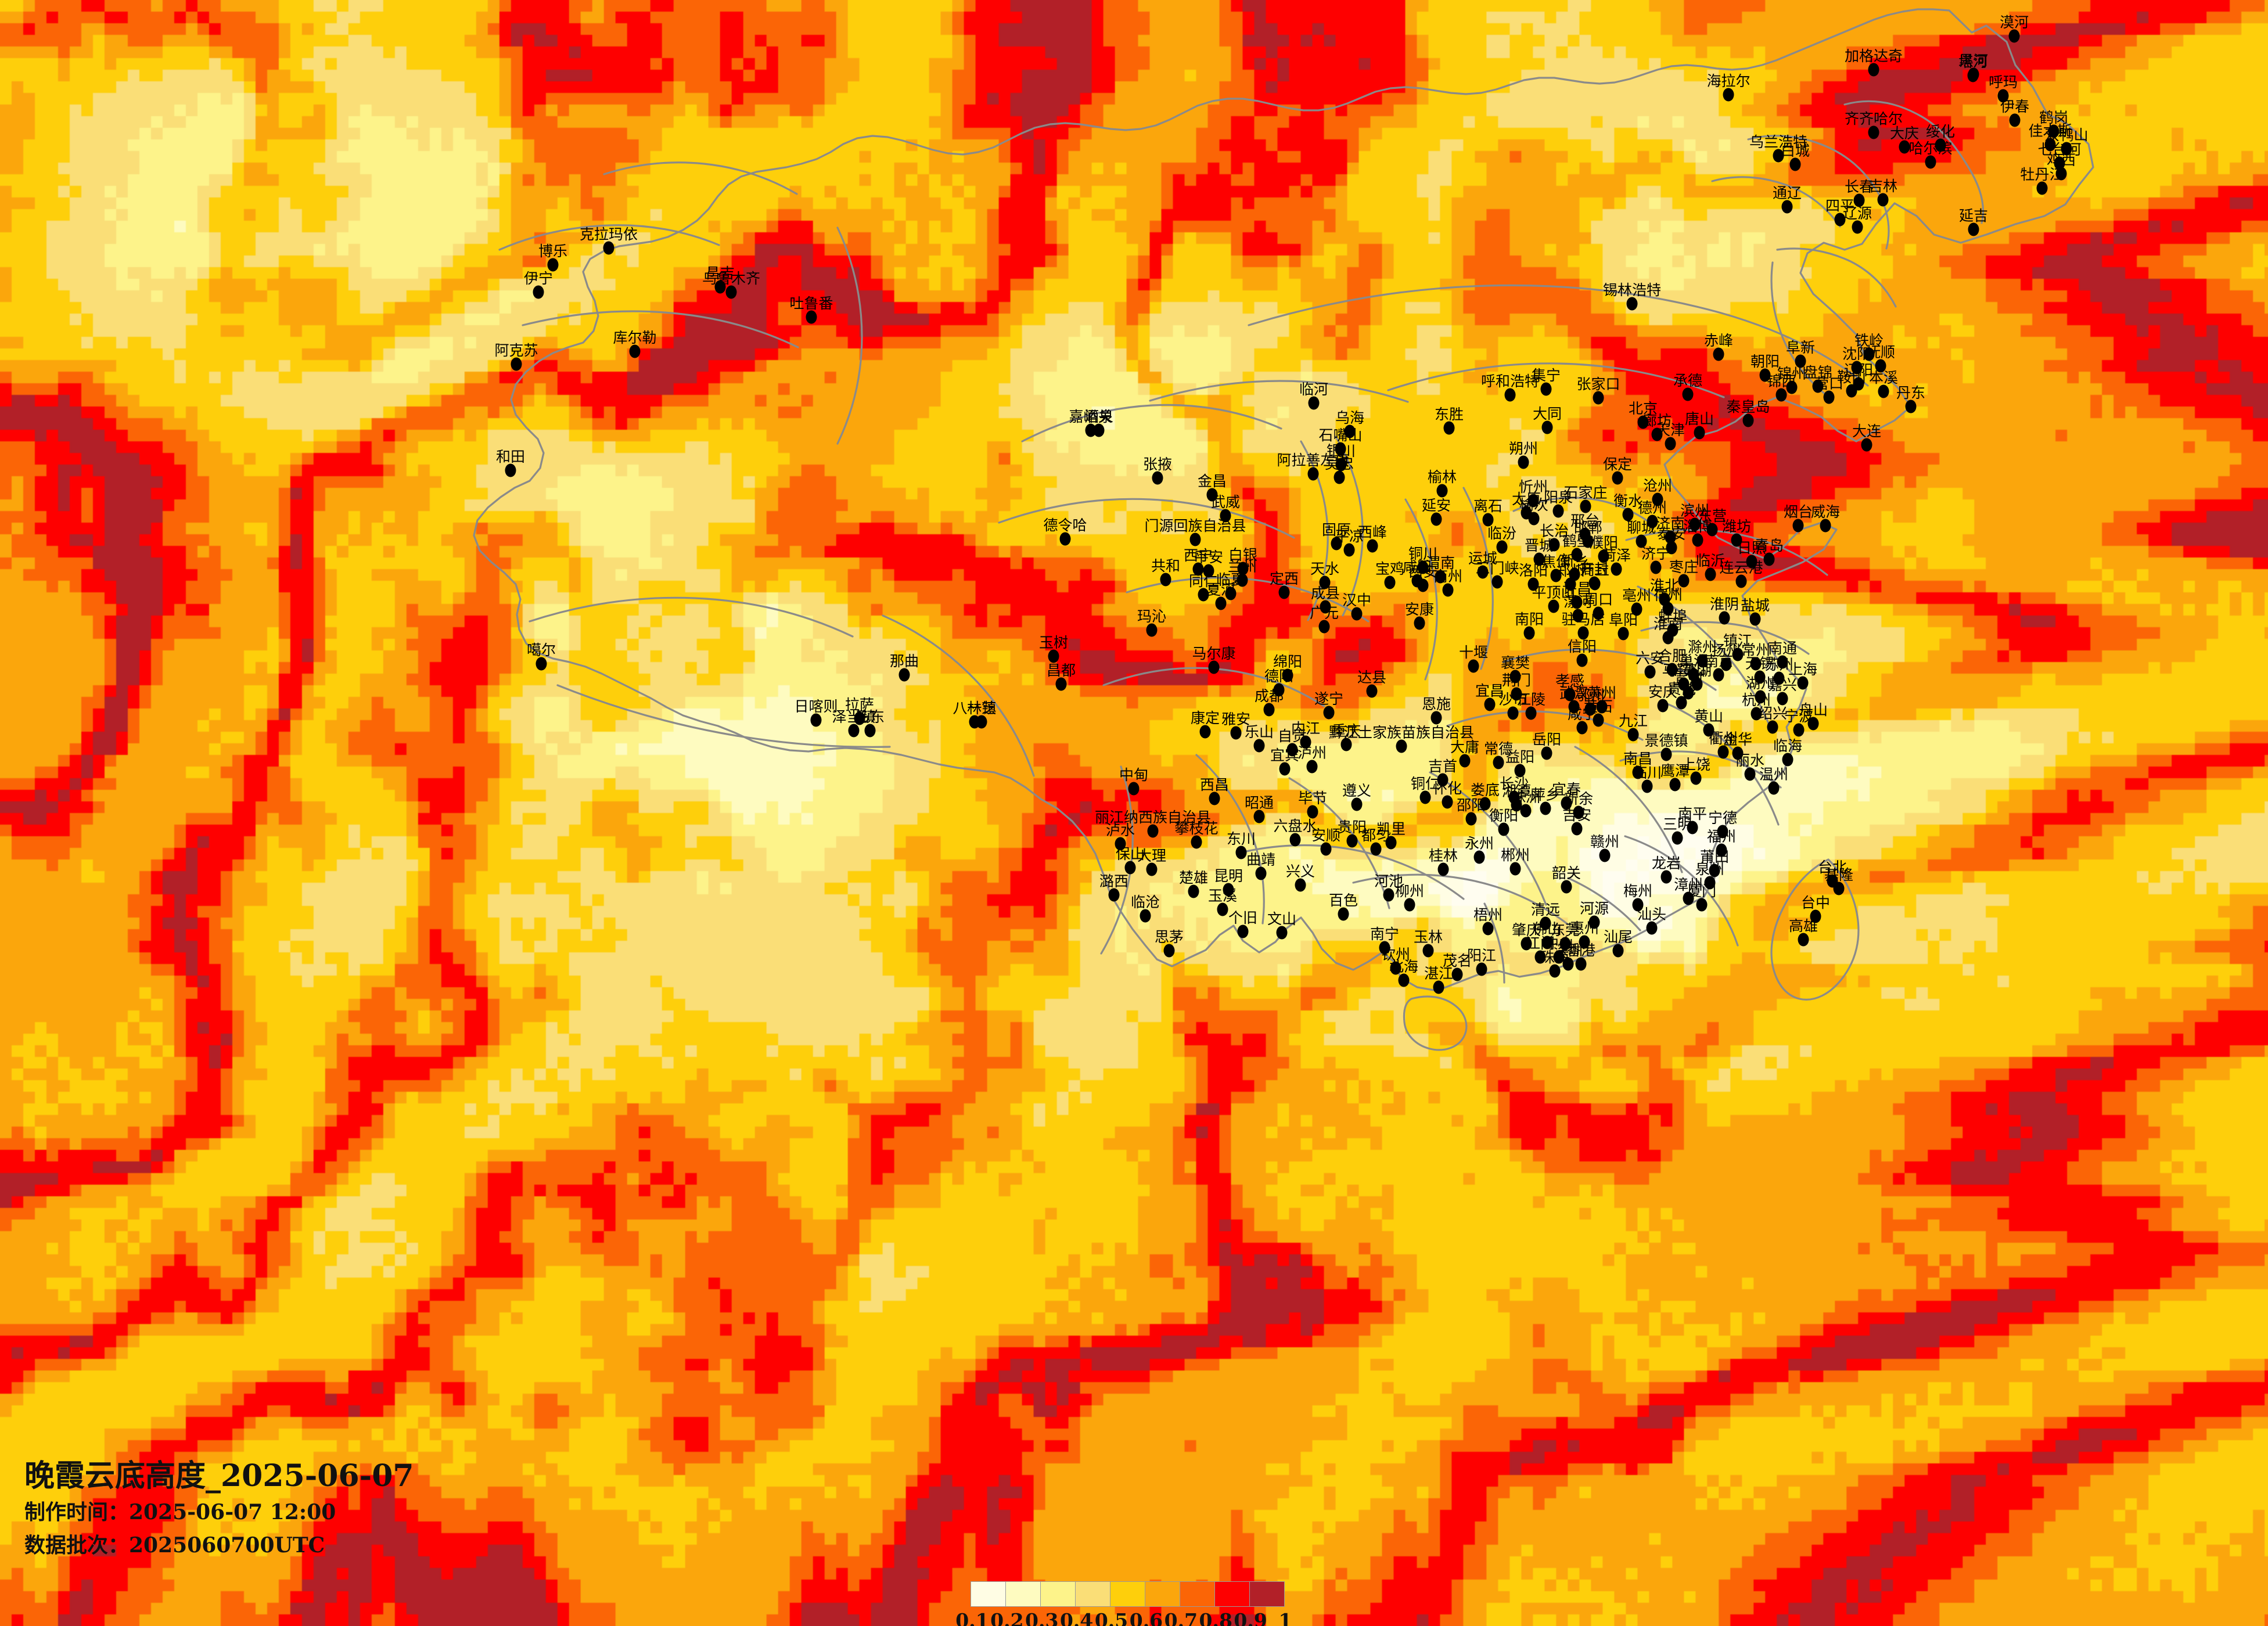 The image size is (2268, 1626). What do you see at coordinates (1076, 1618) in the screenshot?
I see `legend-tick: 0.4` at bounding box center [1076, 1618].